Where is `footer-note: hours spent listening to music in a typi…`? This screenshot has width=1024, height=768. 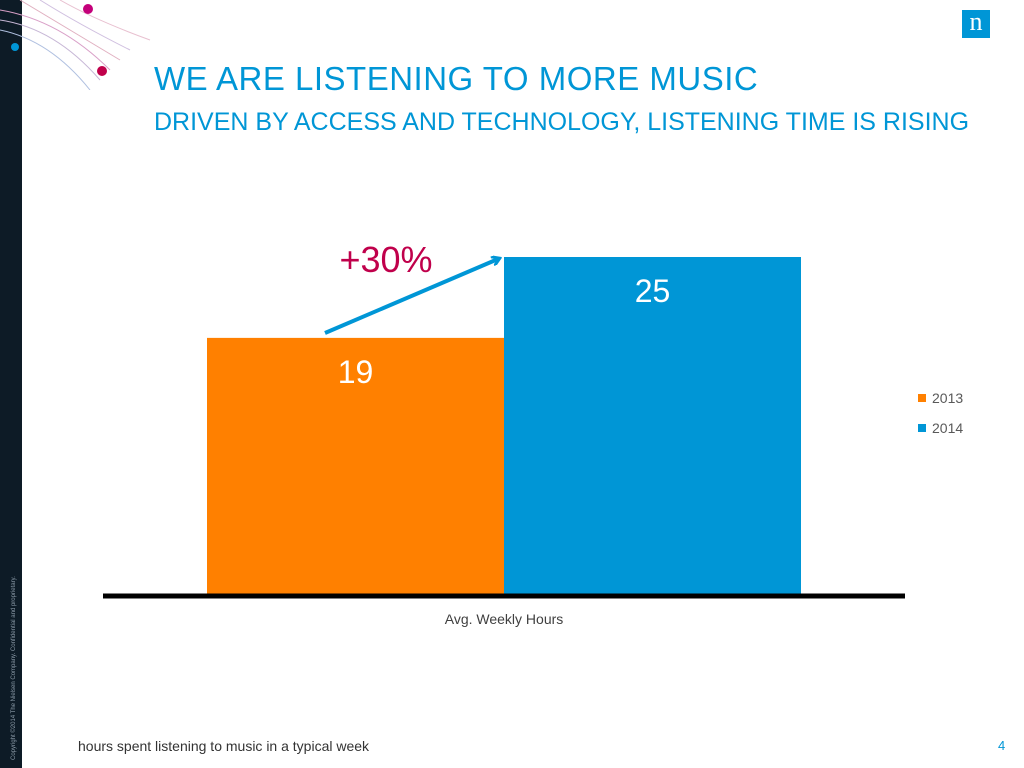
footer-note: hours spent listening to music in a typi… is located at coordinates (224, 746).